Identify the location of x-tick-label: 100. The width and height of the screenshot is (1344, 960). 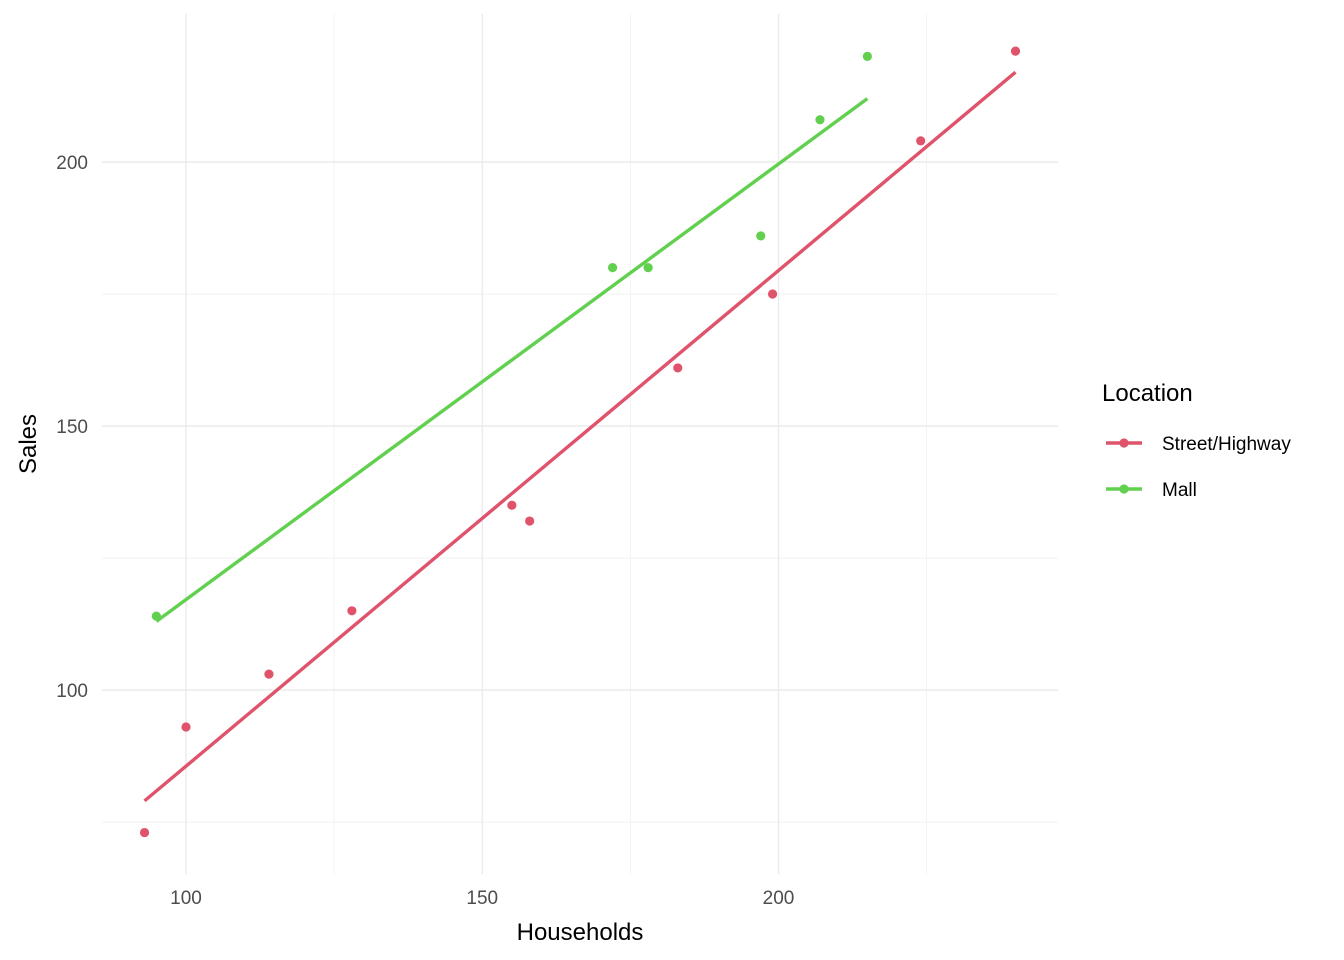
(186, 898).